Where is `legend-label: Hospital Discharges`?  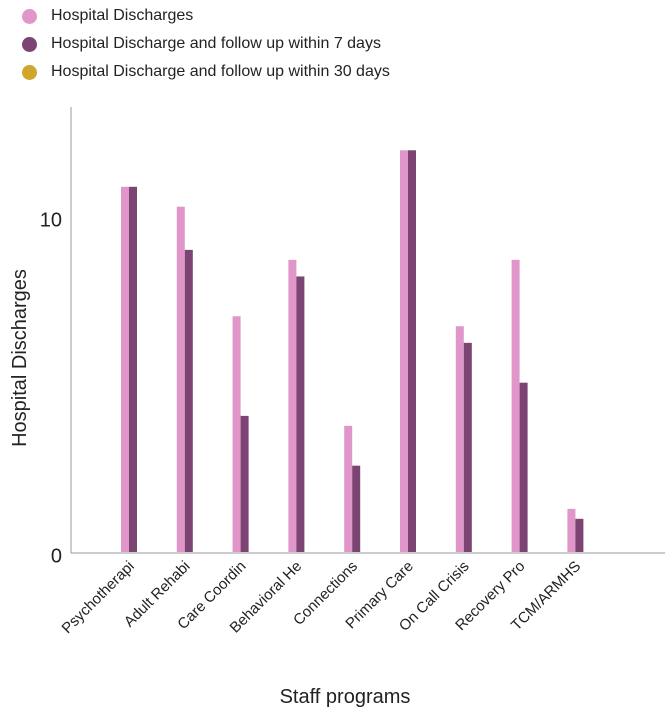 legend-label: Hospital Discharges is located at coordinates (122, 15).